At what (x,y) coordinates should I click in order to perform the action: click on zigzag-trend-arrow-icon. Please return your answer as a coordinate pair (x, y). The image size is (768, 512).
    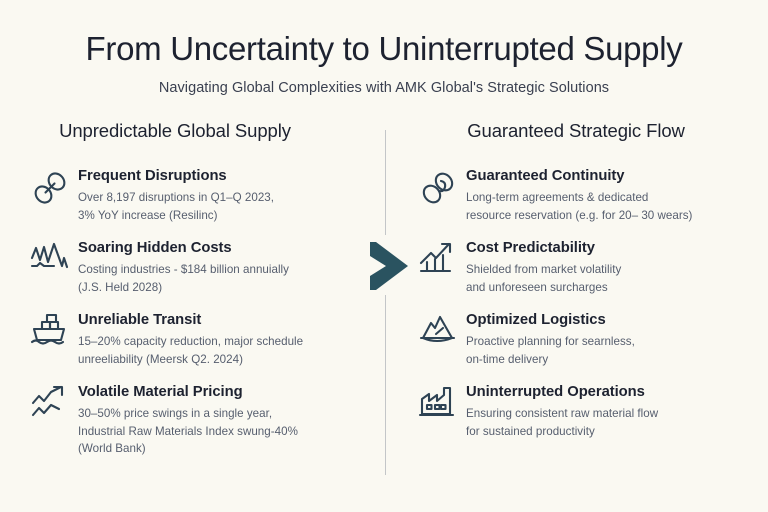
    Looking at the image, I should click on (50, 409).